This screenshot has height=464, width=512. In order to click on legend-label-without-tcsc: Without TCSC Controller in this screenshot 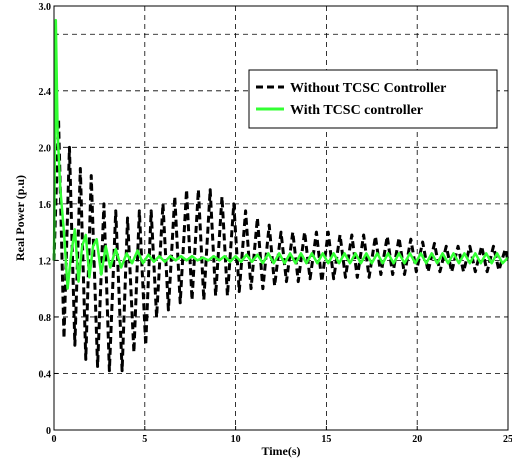, I will do `click(368, 88)`.